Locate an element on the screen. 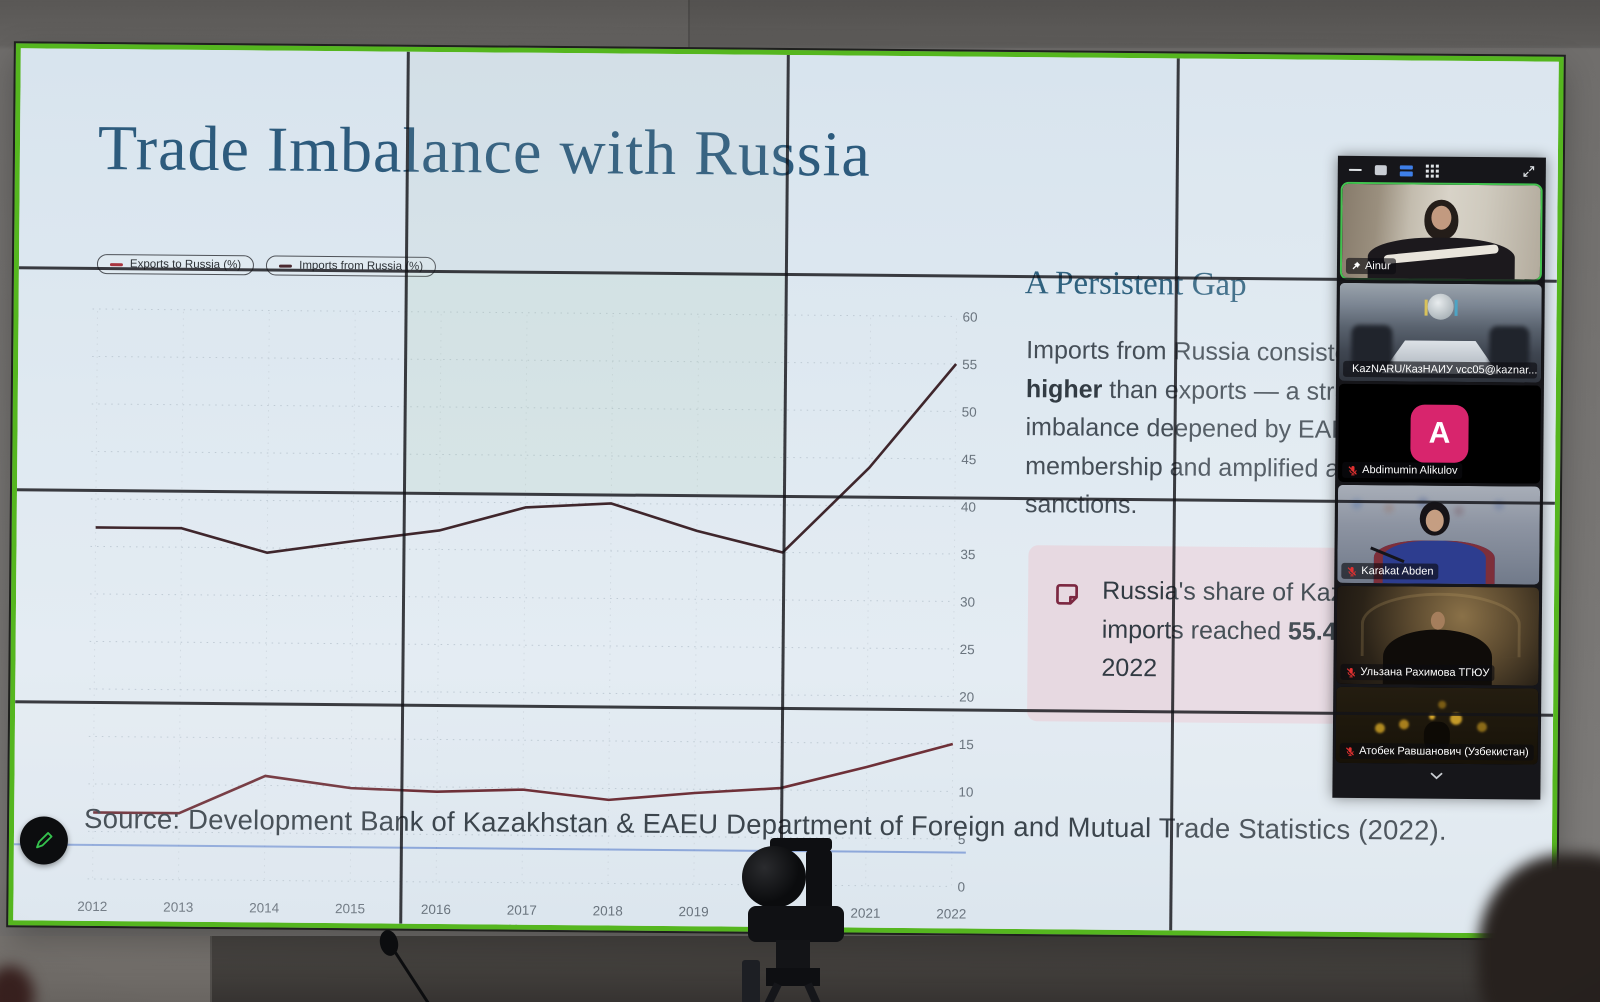 The image size is (1600, 1002). participant-tile-abdimumin: A Abdimumin Alikulov is located at coordinates (1439, 433).